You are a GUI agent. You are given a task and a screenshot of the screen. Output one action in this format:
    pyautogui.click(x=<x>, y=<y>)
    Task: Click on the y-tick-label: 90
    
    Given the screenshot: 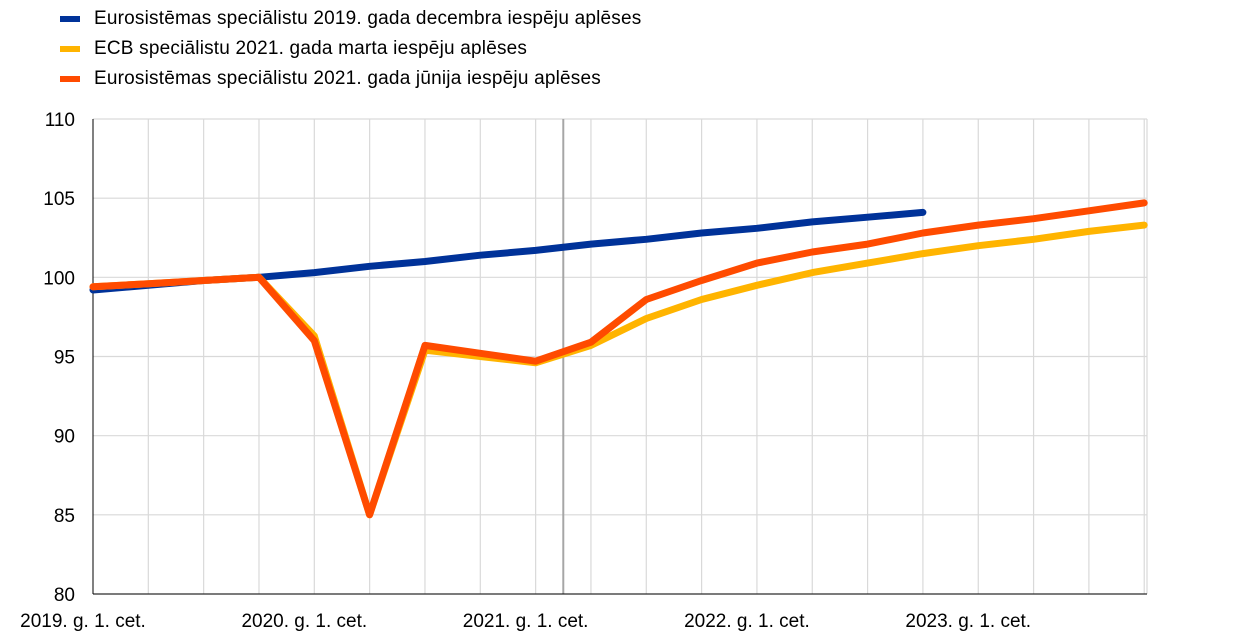 What is the action you would take?
    pyautogui.click(x=64, y=437)
    